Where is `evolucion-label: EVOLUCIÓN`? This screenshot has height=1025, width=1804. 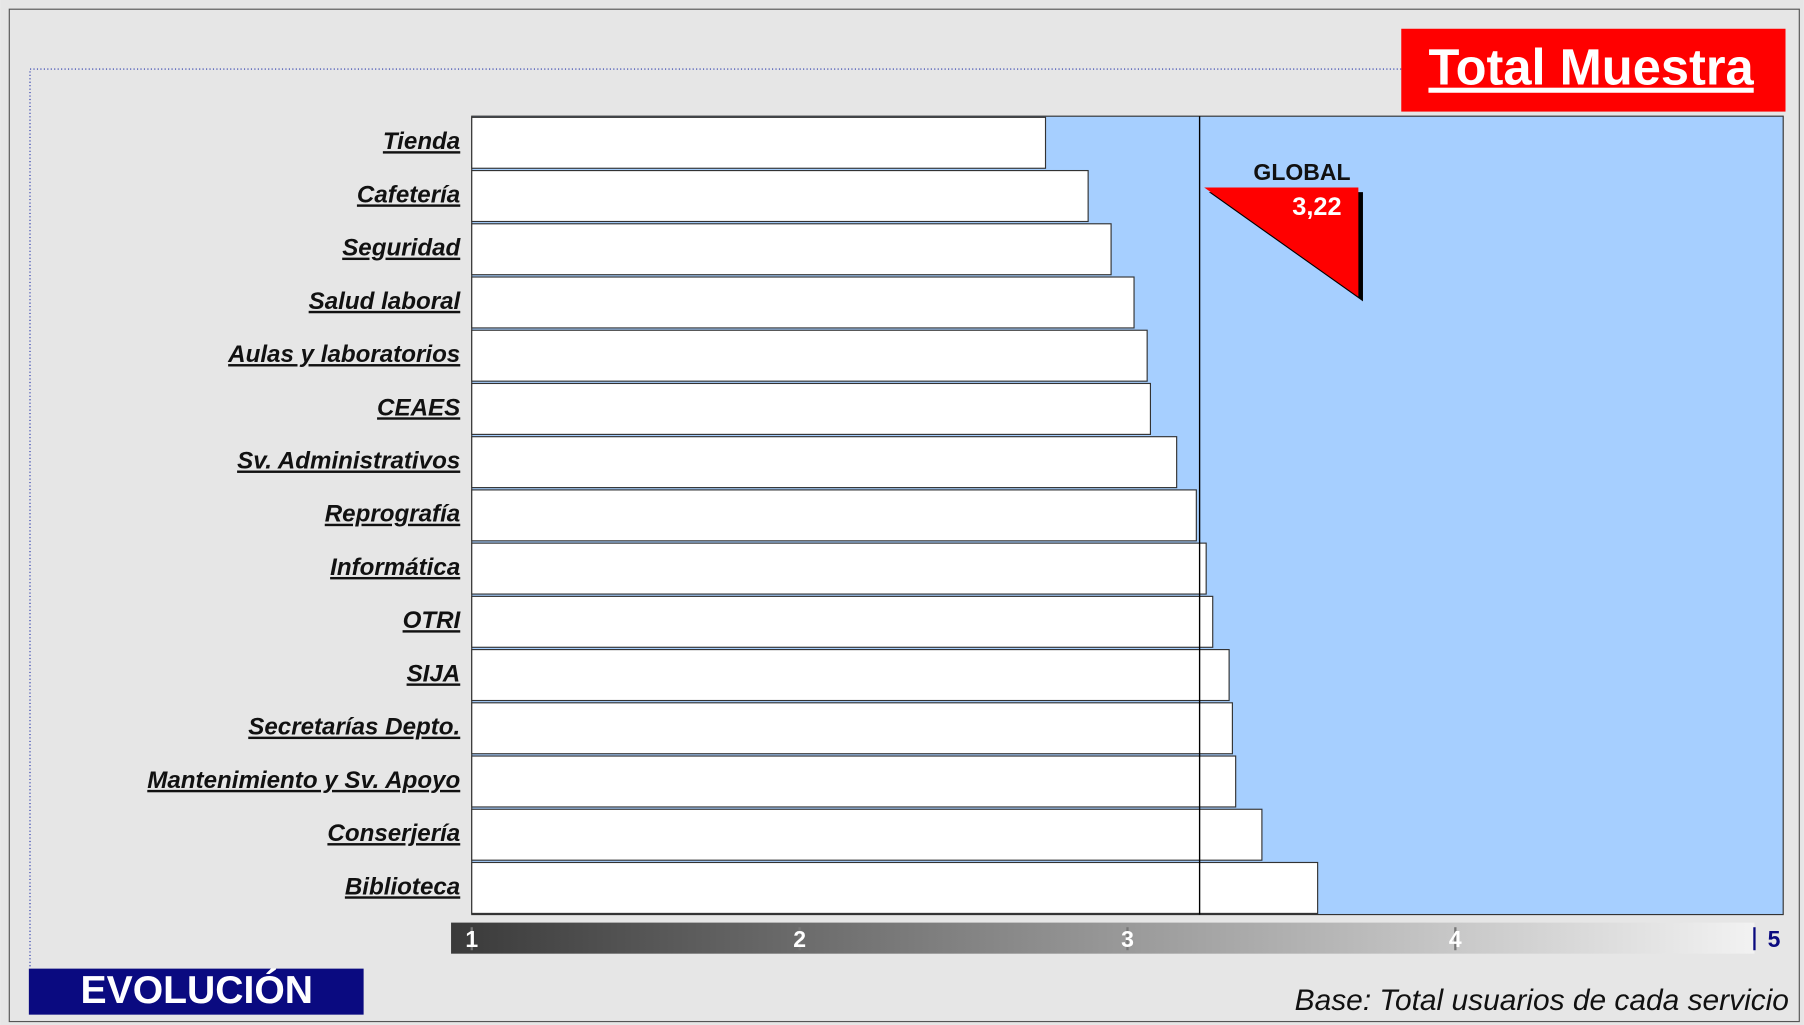
evolucion-label: EVOLUCIÓN is located at coordinates (197, 990).